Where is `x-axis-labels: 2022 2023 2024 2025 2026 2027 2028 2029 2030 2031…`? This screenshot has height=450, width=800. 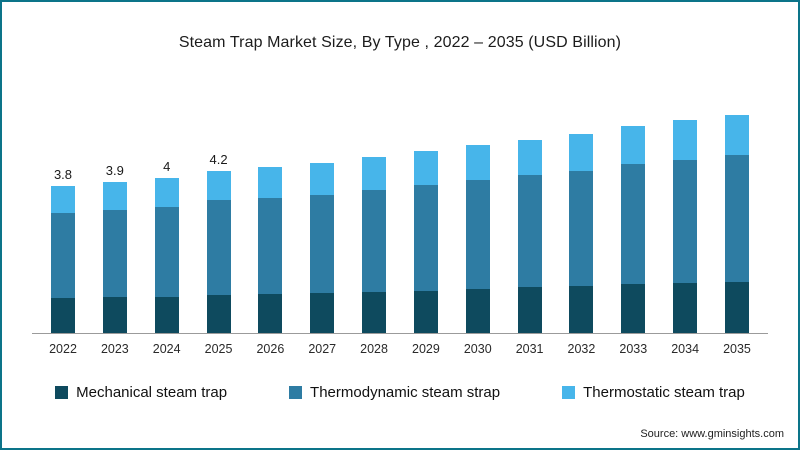 x-axis-labels: 2022 2023 2024 2025 2026 2027 2028 2029 2030 2031… is located at coordinates (400, 349).